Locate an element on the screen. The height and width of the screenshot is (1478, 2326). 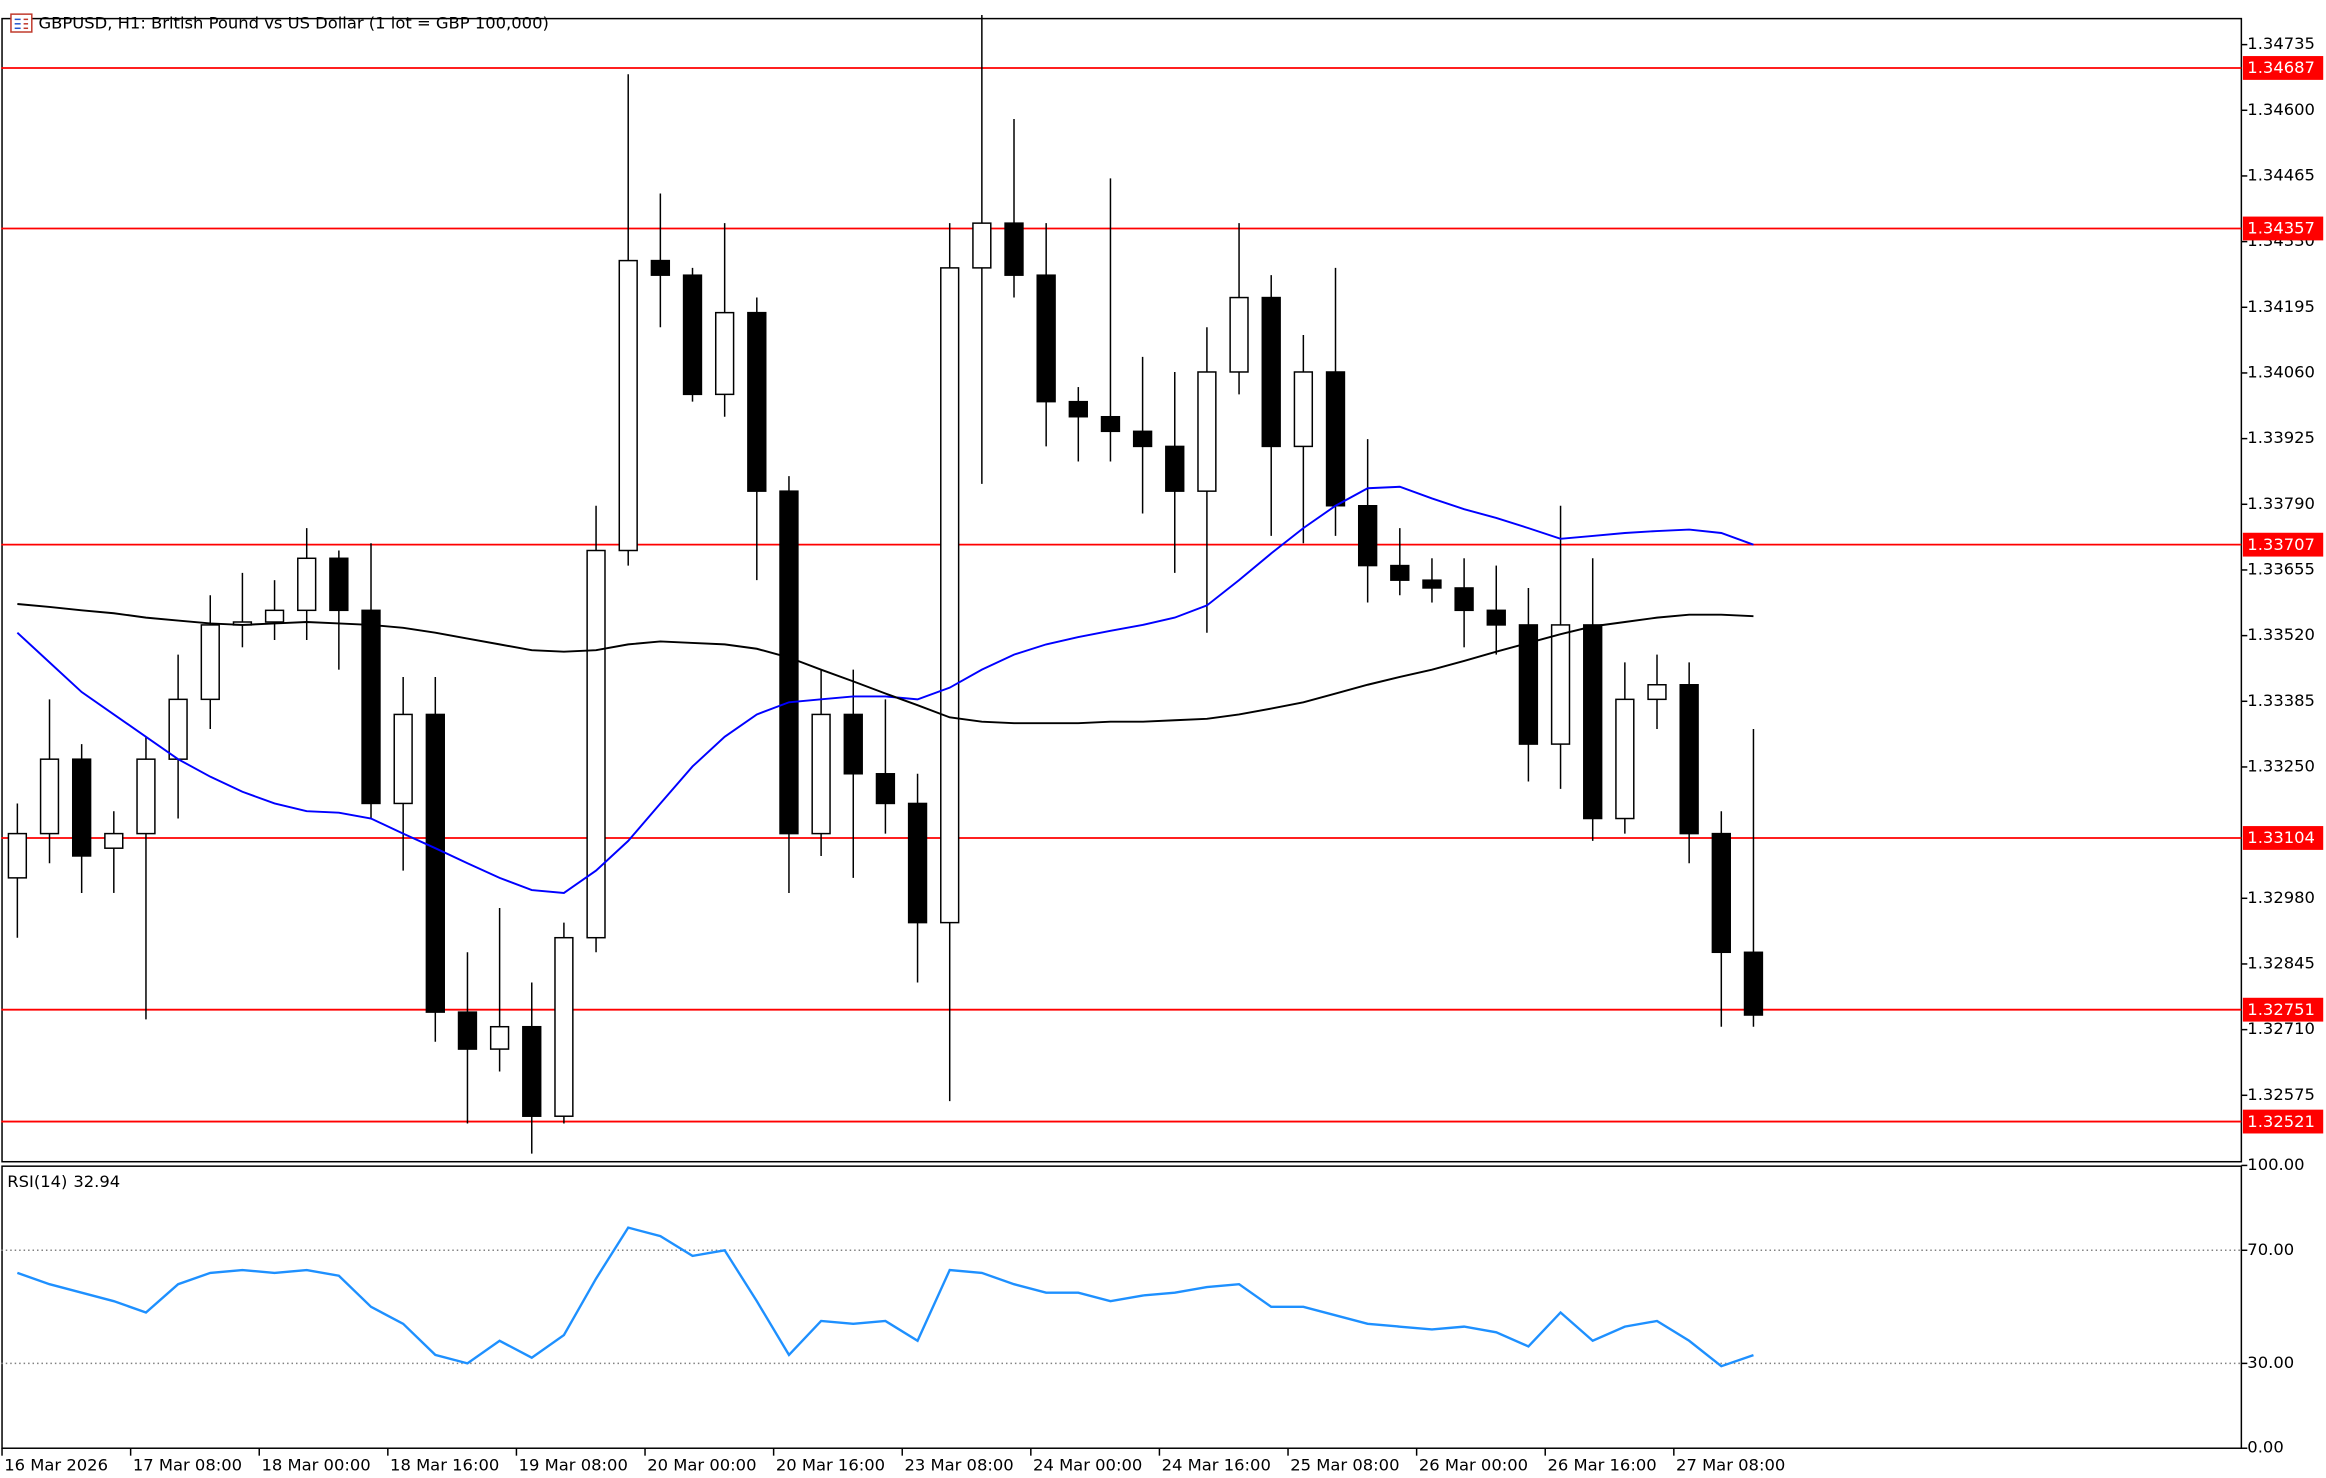
y-tick-label: 1.33250 is located at coordinates (2281, 765).